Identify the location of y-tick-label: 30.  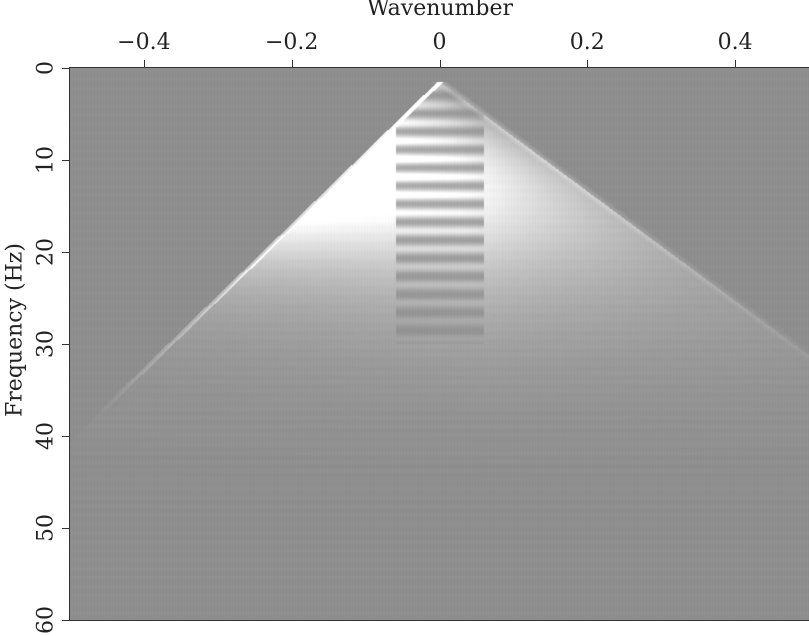
(46, 344).